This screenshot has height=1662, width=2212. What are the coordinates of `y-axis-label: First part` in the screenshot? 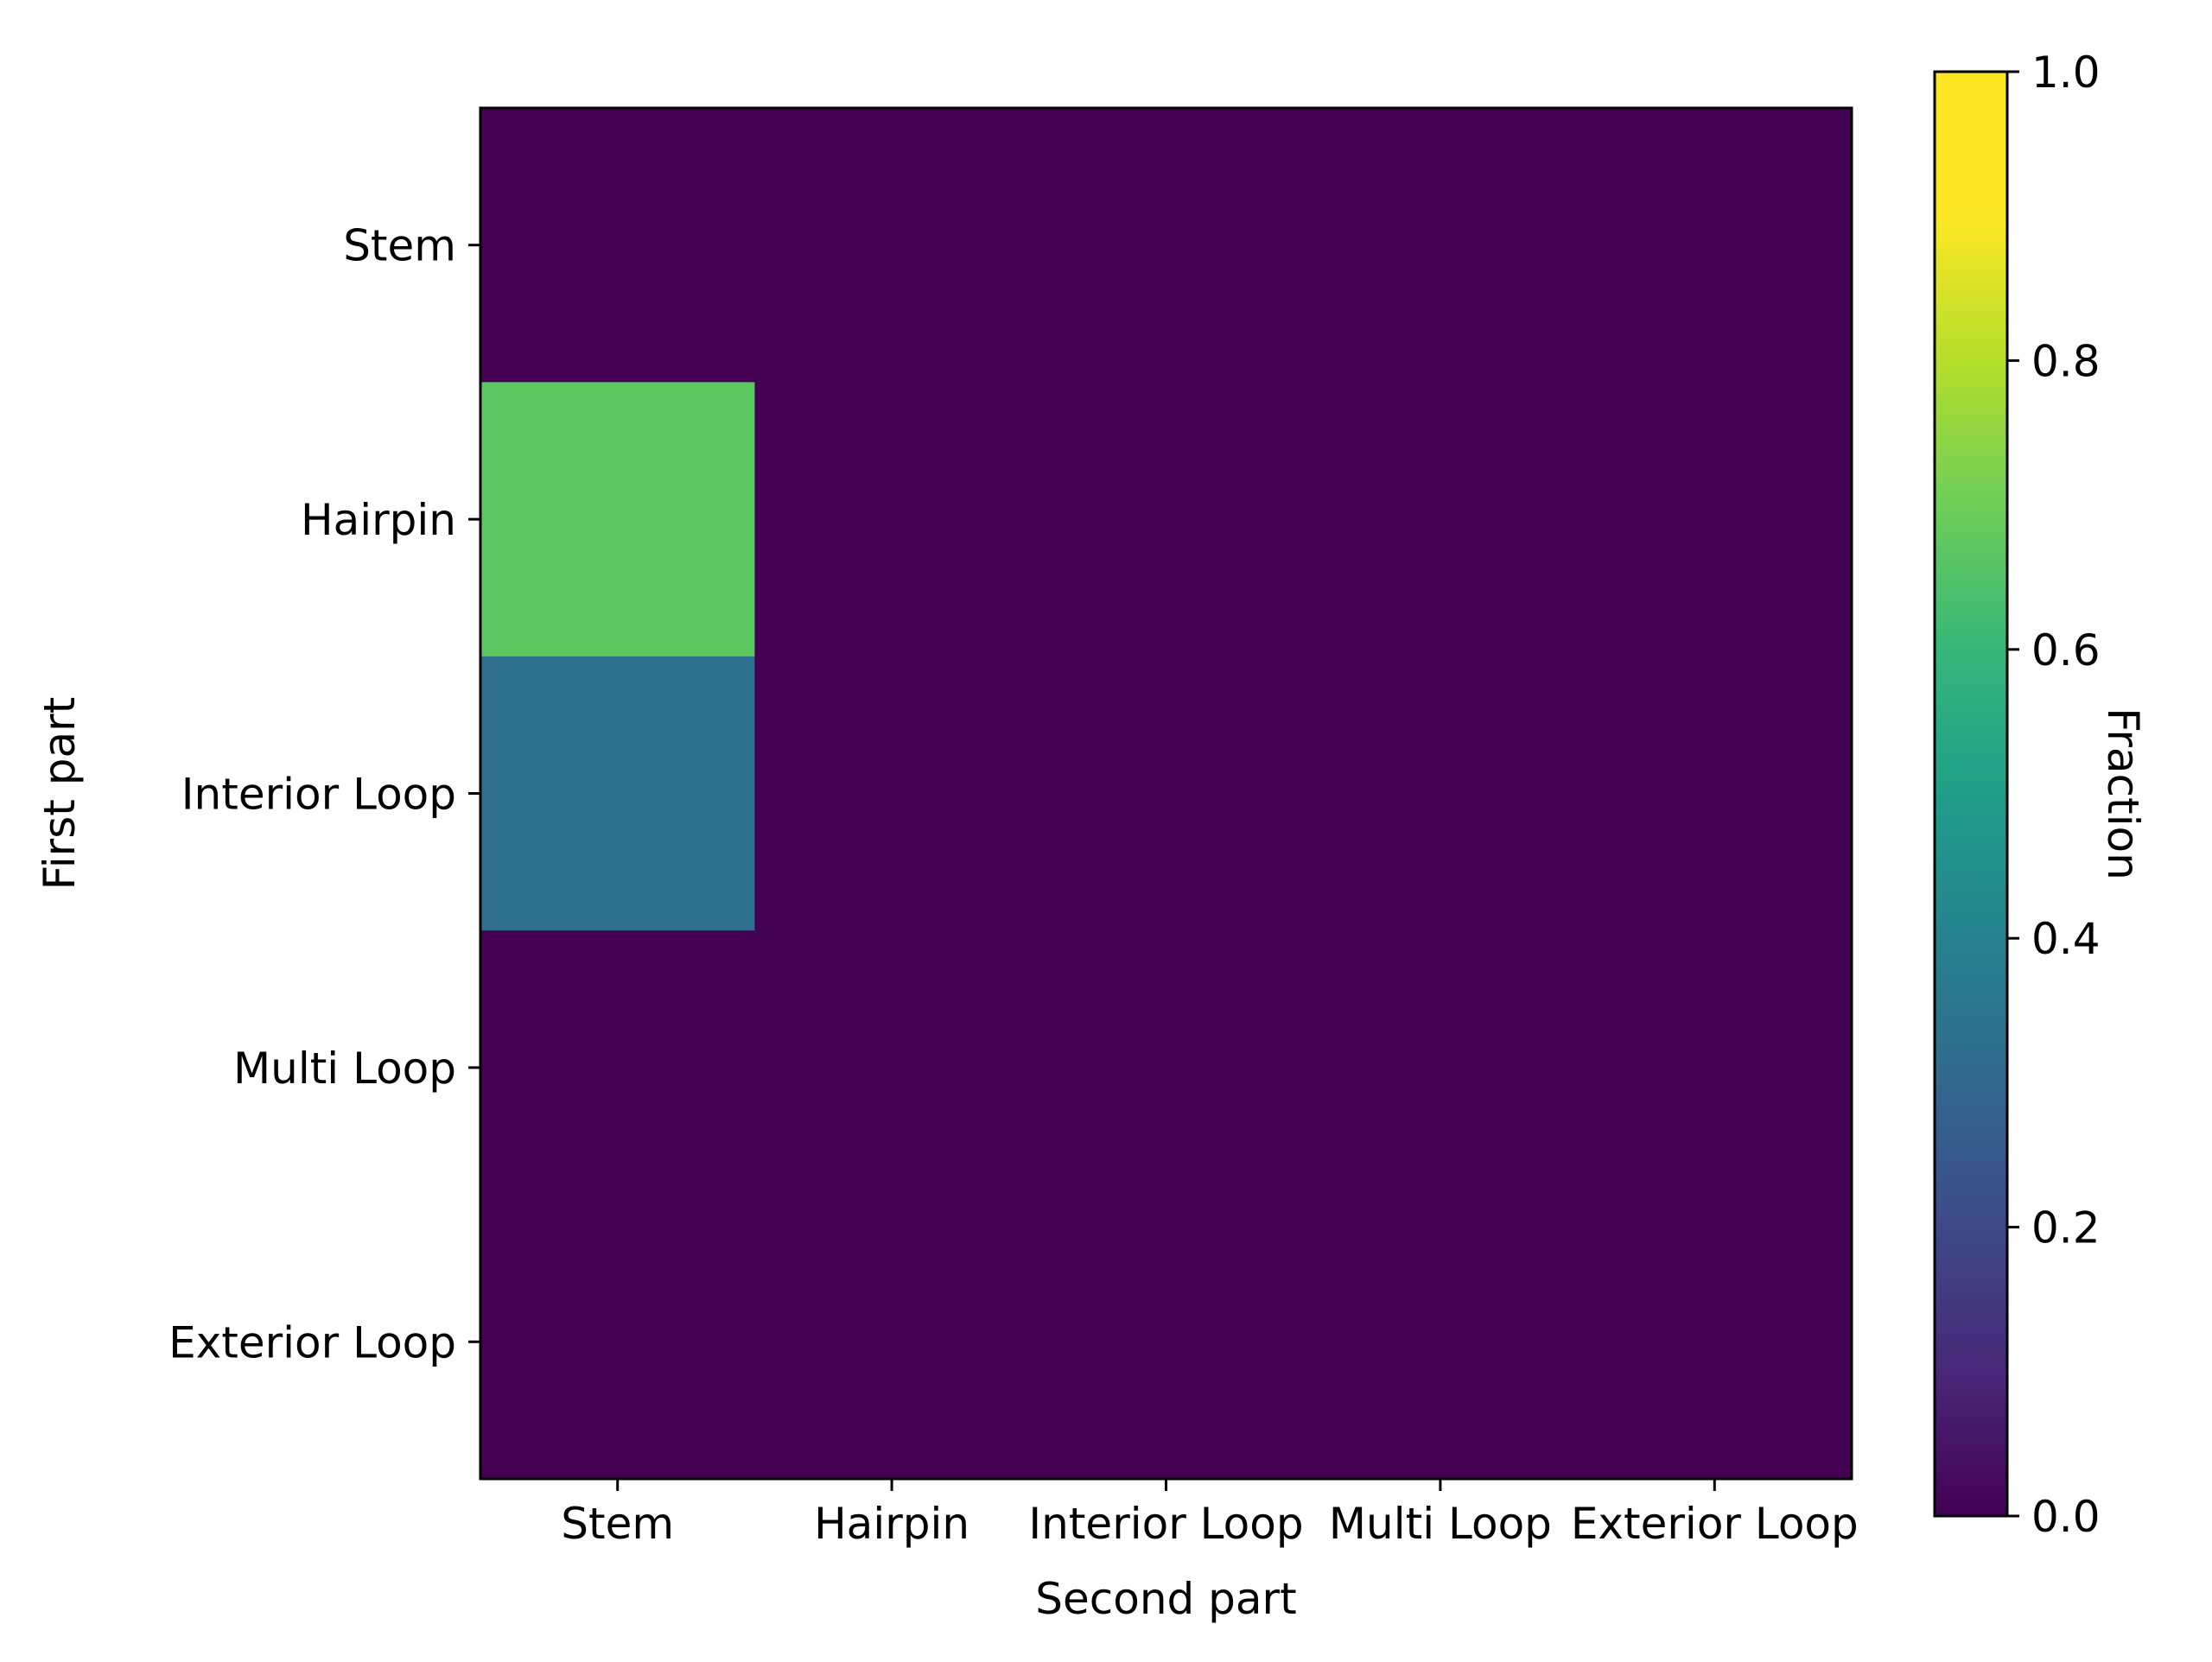 It's located at (60, 794).